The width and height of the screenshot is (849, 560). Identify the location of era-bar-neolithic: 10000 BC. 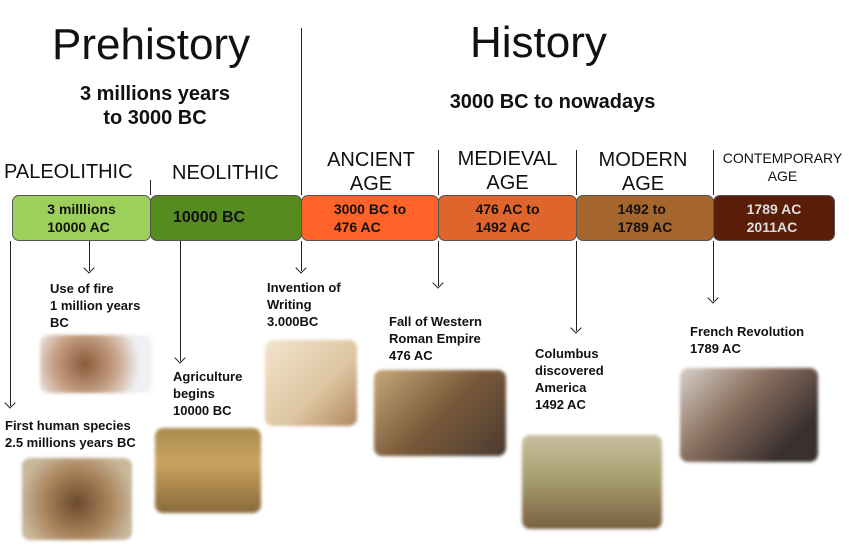
(226, 218).